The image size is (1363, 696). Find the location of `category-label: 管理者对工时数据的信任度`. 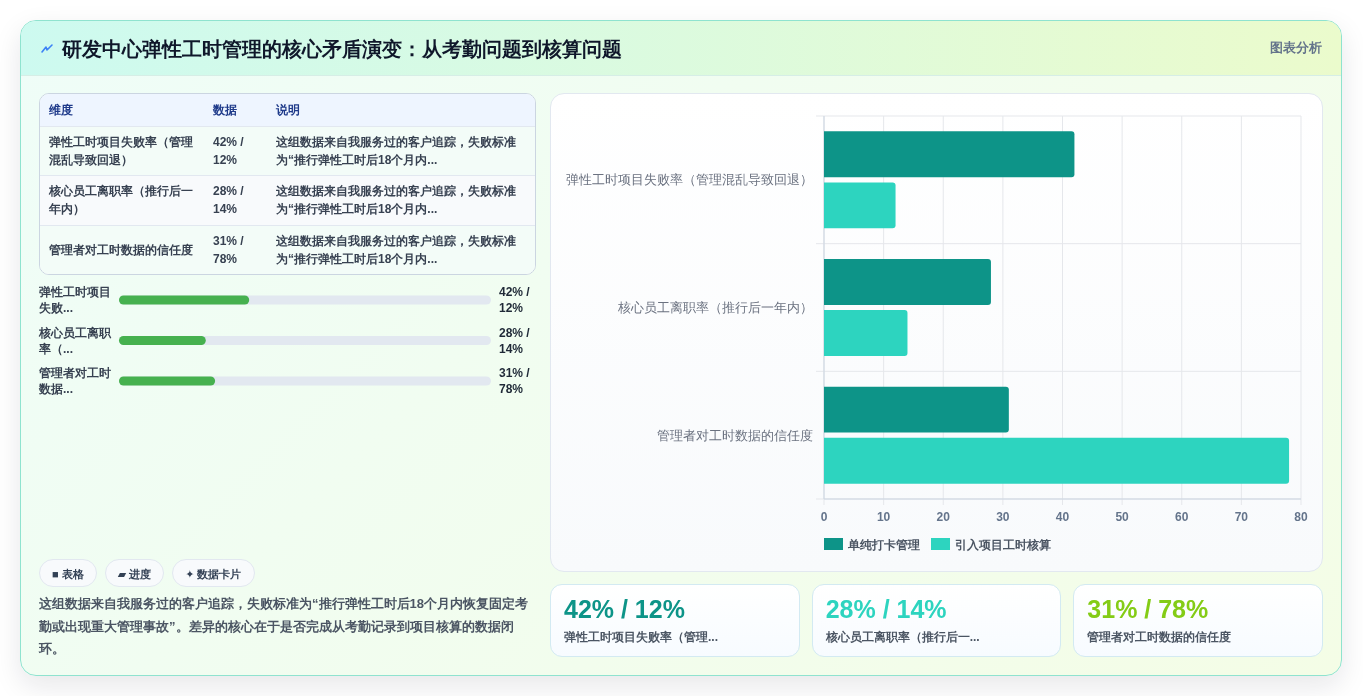

category-label: 管理者对工时数据的信任度 is located at coordinates (1159, 637).